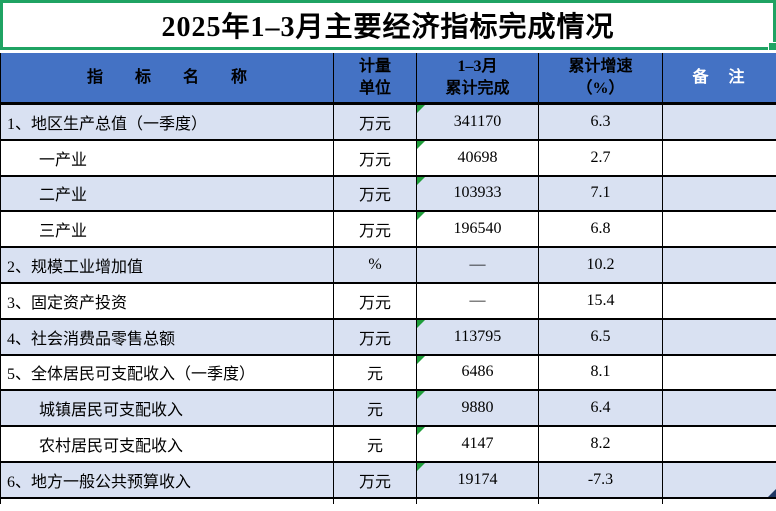 This screenshot has width=776, height=511. I want to click on indicator-name-cell: 4、社会消费品零售总额, so click(167, 336).